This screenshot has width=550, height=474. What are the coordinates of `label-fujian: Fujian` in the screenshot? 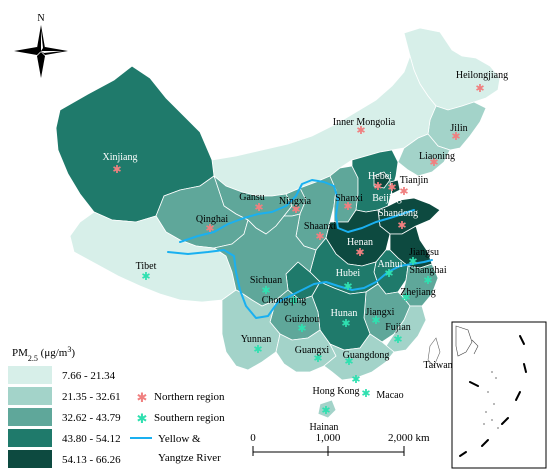 It's located at (398, 327).